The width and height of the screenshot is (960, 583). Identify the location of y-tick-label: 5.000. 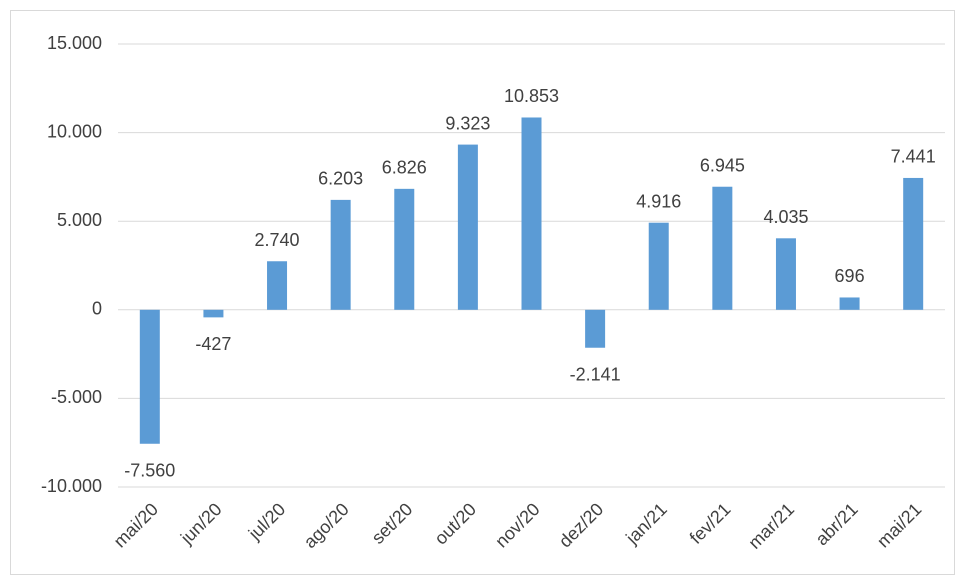
(79, 220).